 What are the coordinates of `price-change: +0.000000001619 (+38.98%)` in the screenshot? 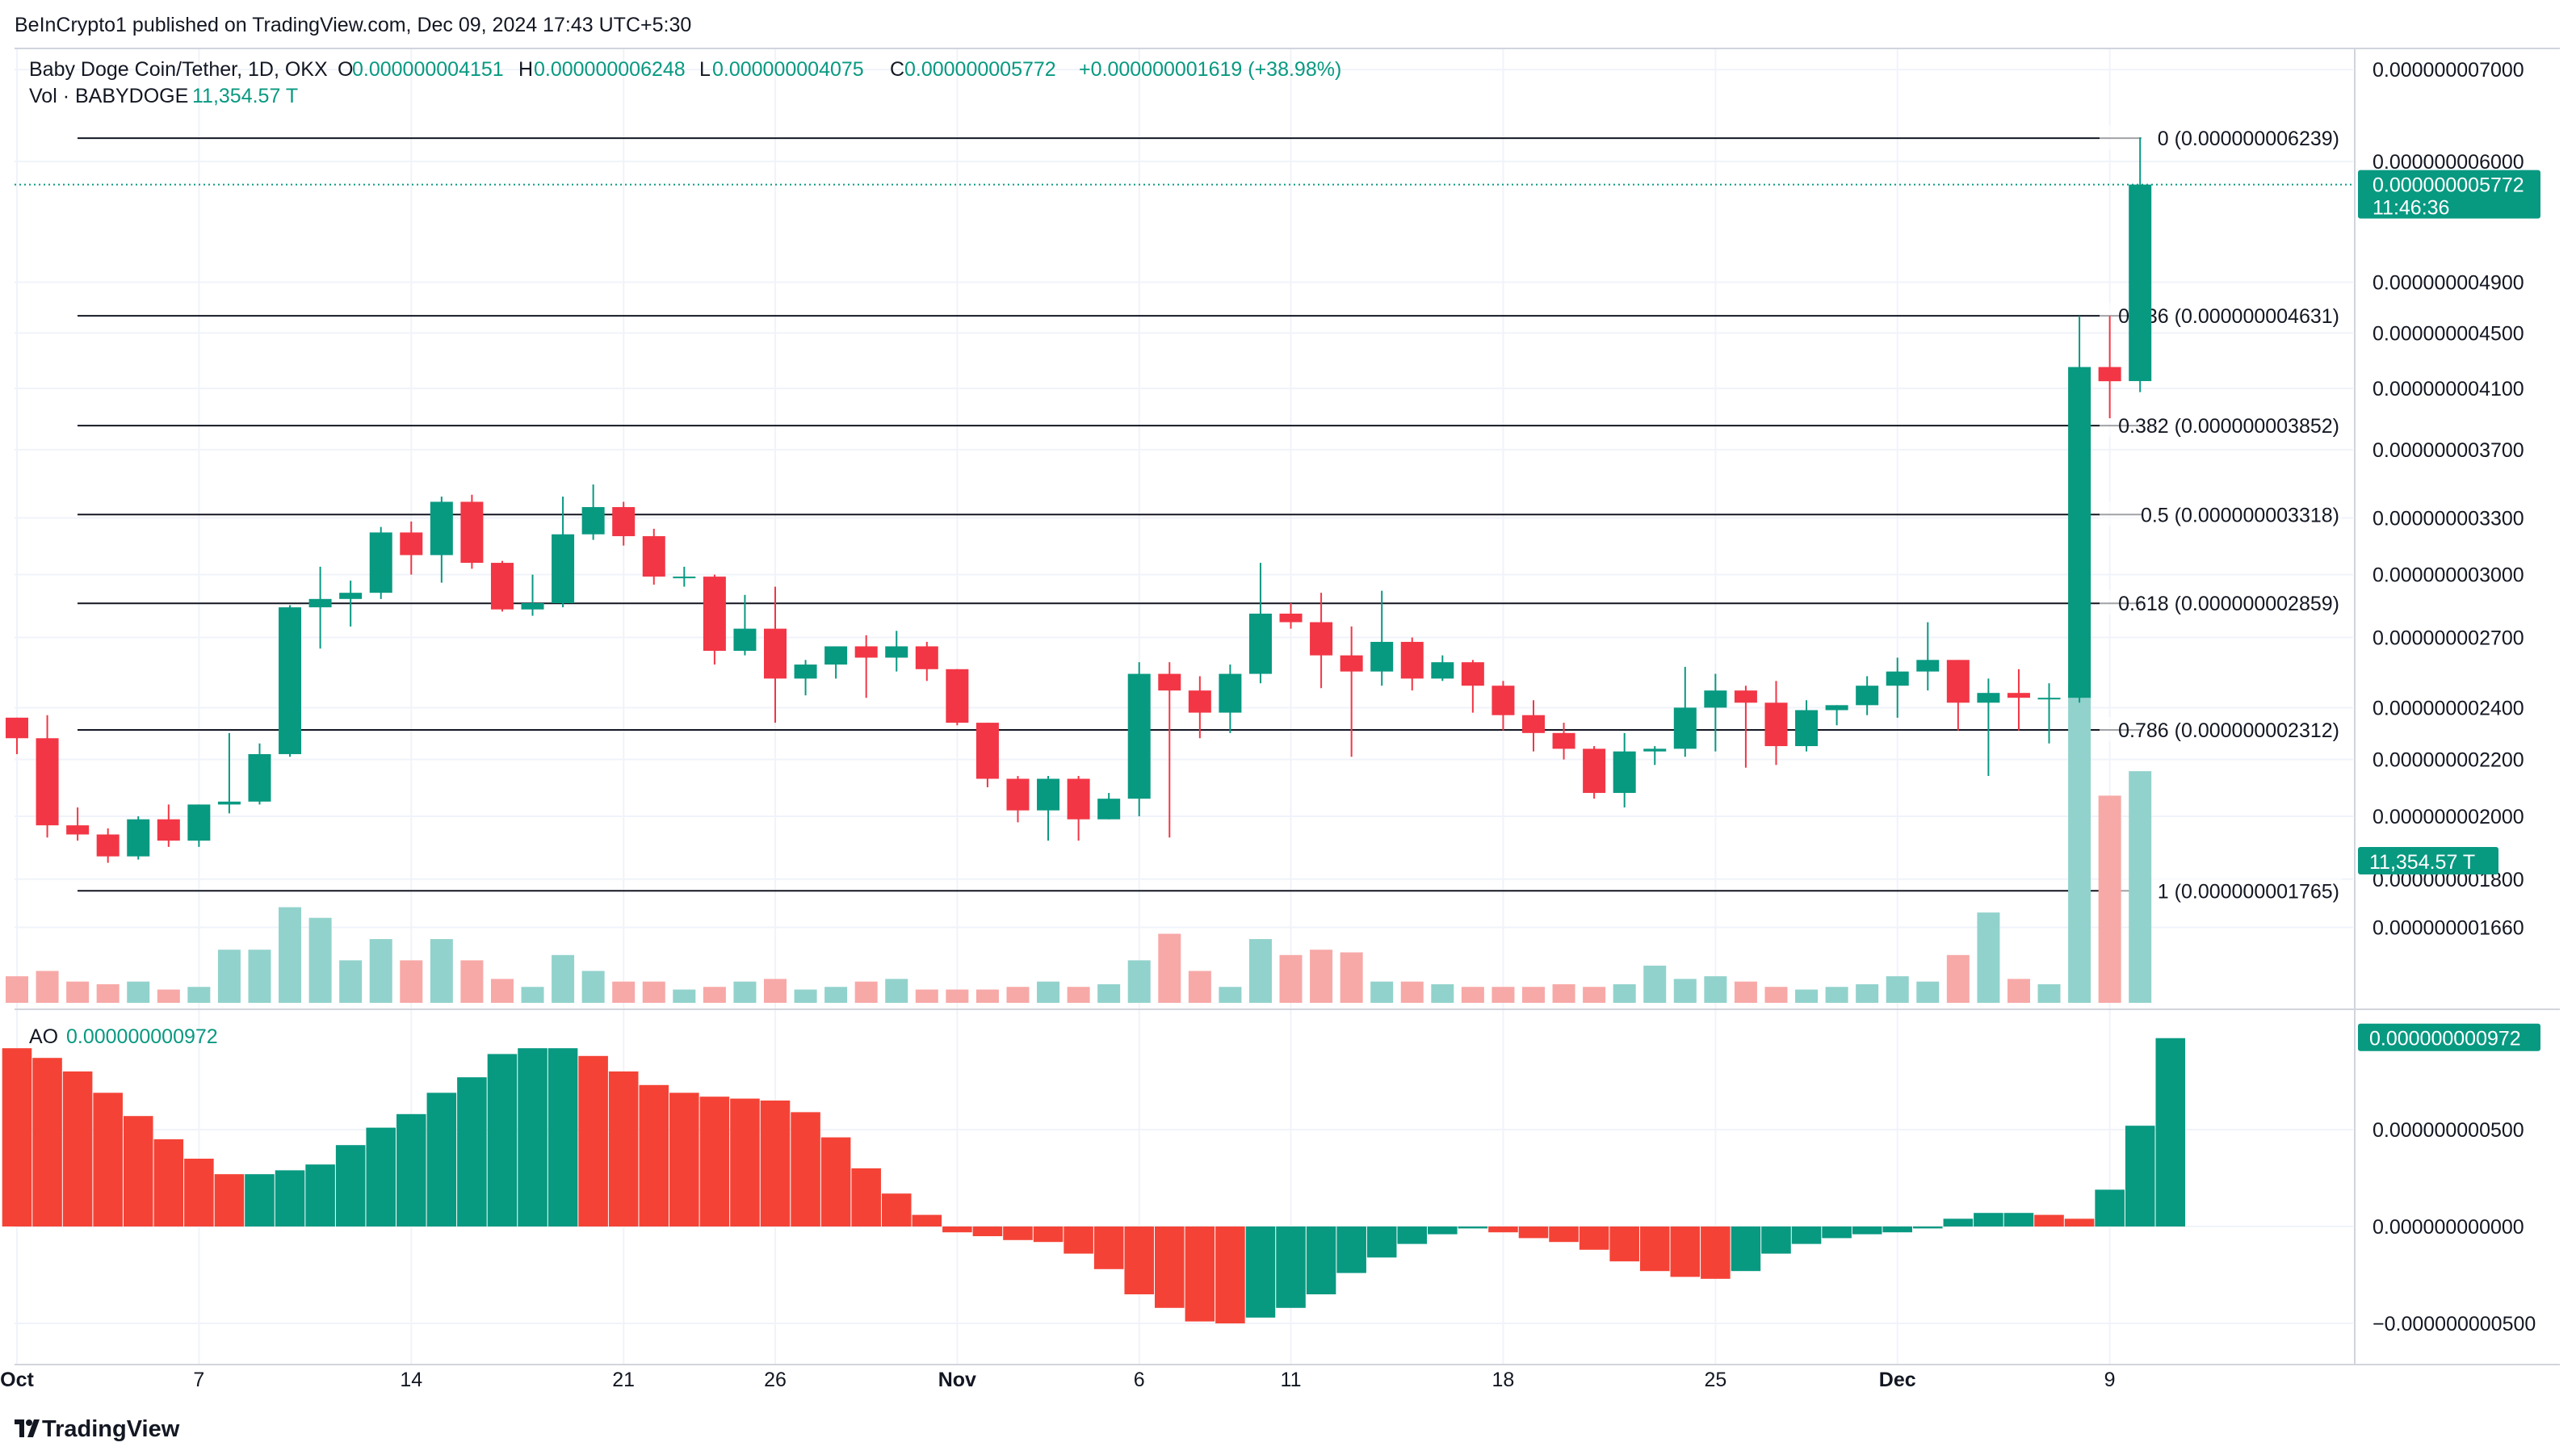 It's located at (1210, 69).